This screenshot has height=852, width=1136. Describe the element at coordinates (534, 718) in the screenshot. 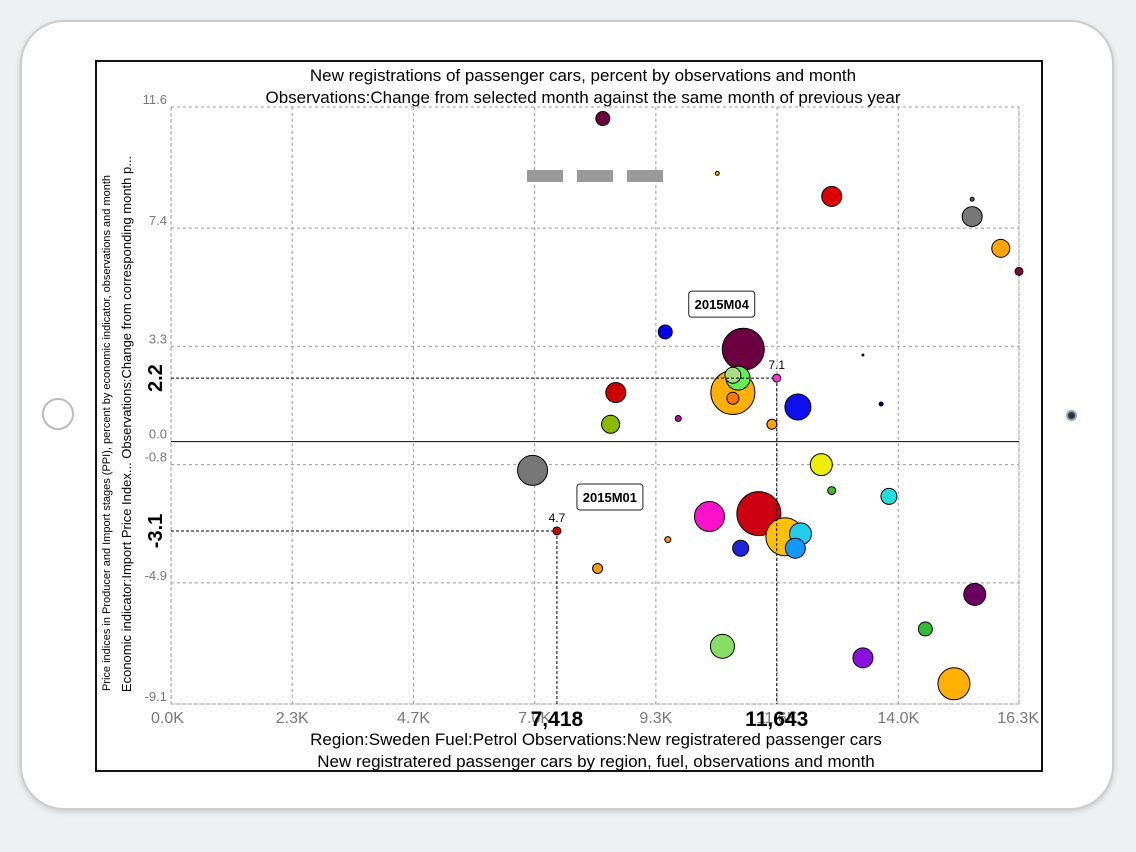

I see `x-tick-label: 7.0K` at that location.